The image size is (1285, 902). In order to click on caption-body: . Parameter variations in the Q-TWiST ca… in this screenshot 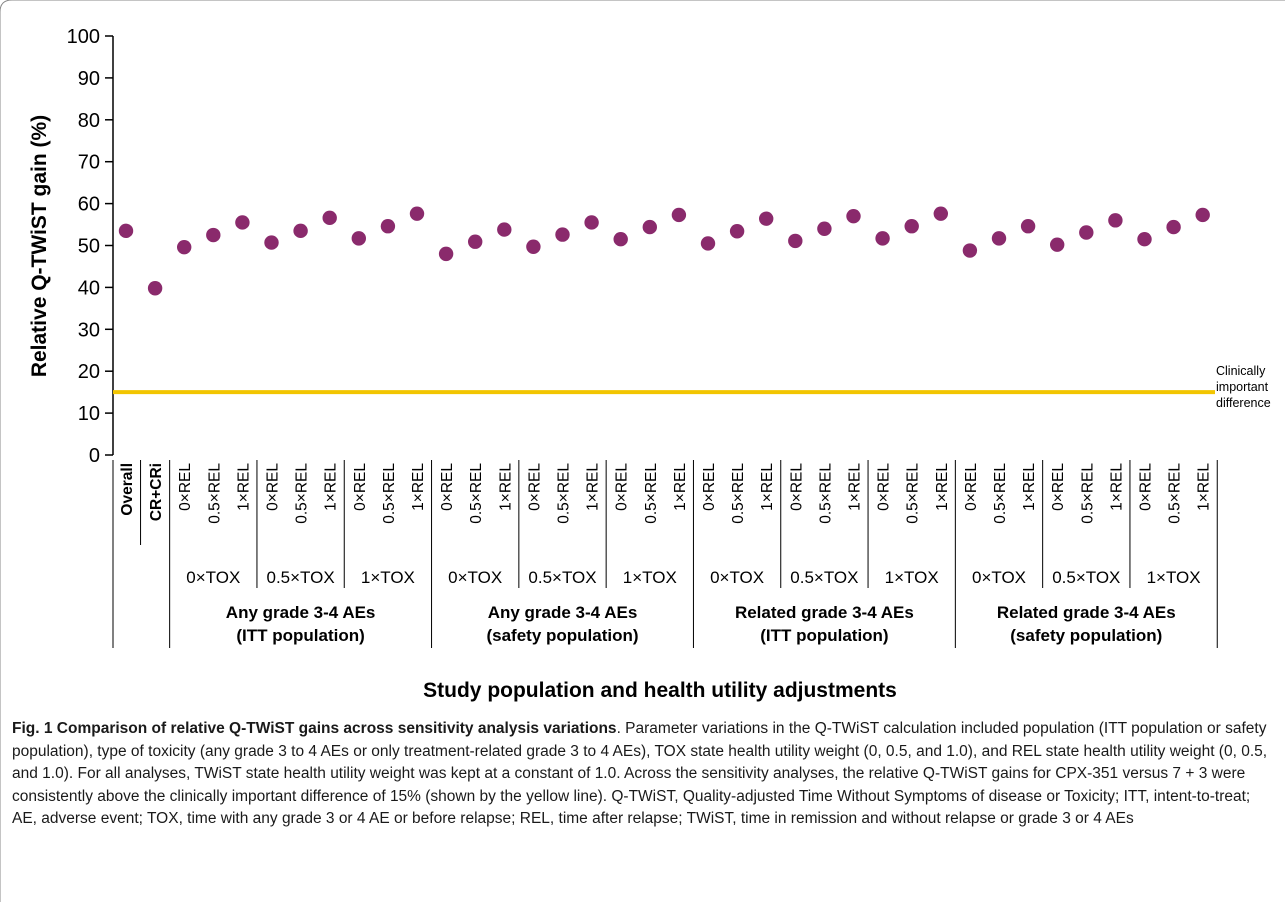, I will do `click(640, 773)`.